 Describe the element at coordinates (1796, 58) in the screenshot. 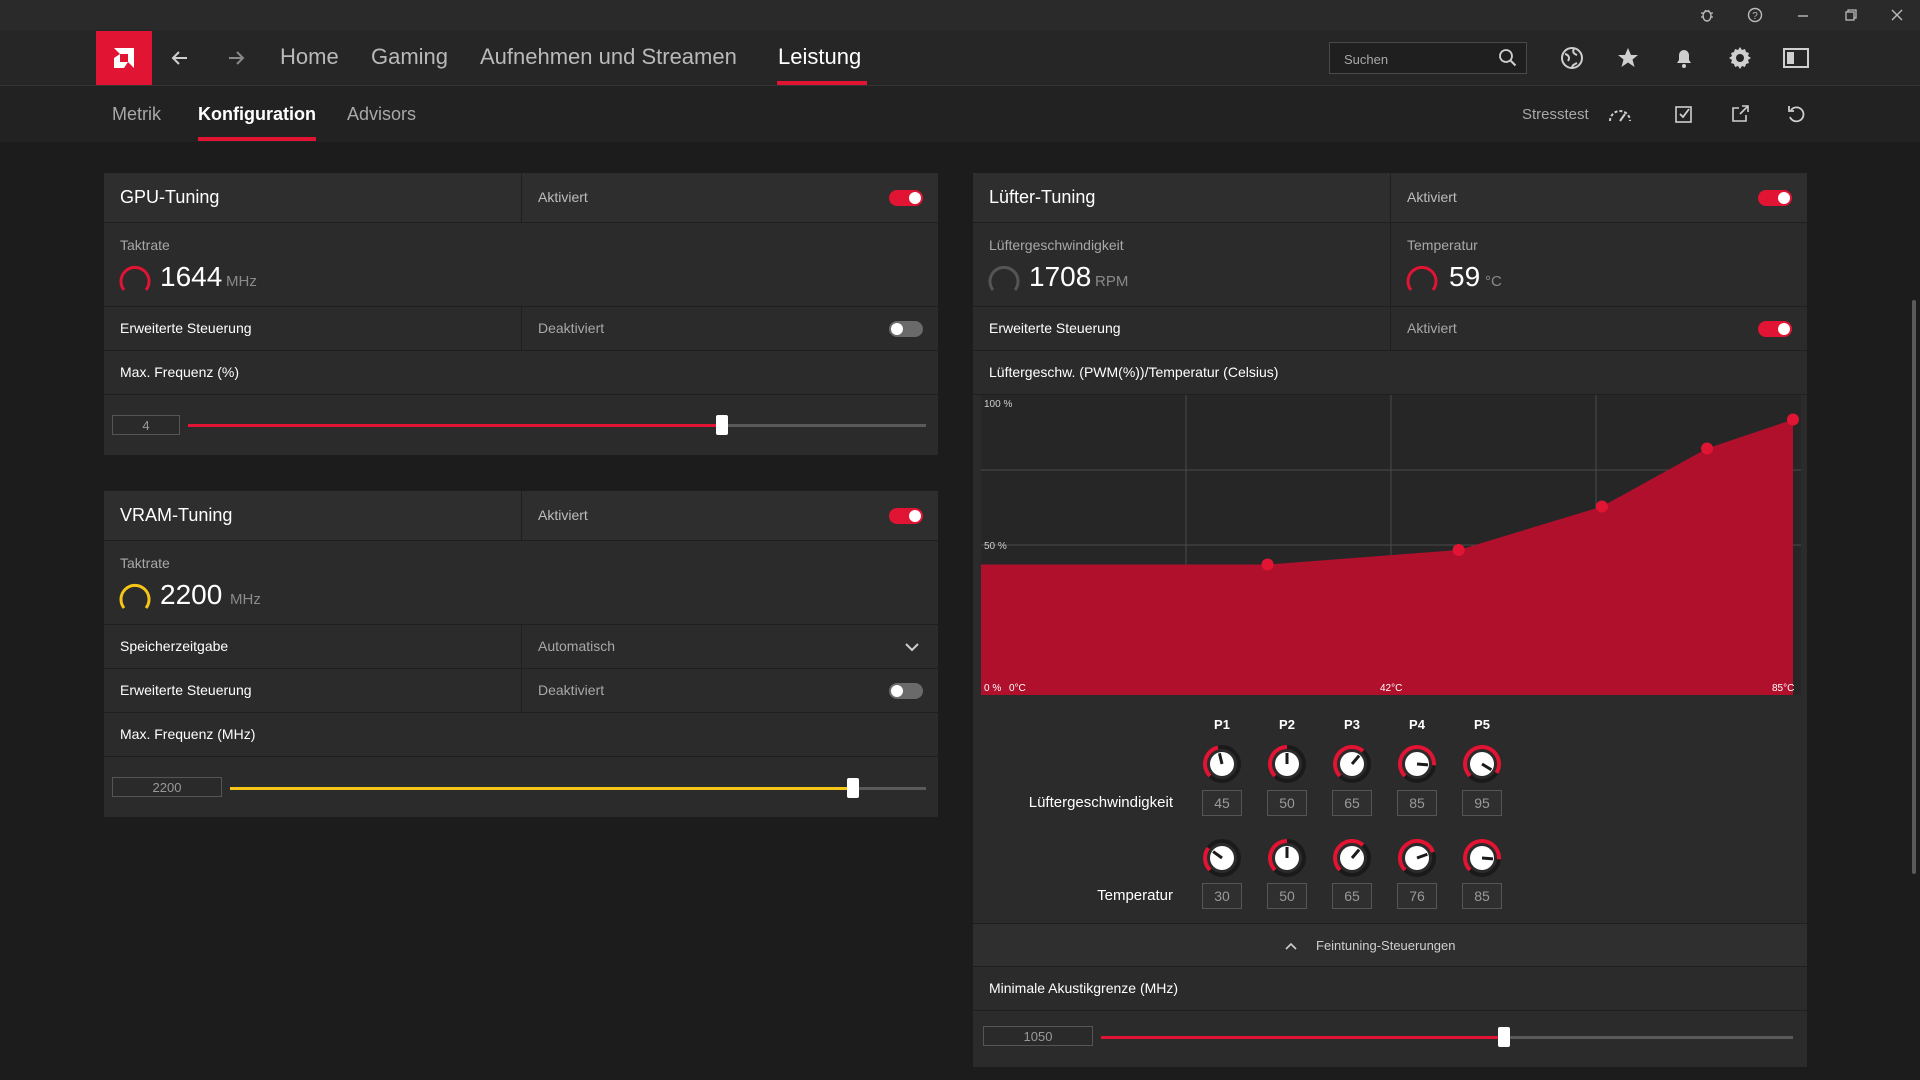

I see `sidebar-layout-icon` at that location.